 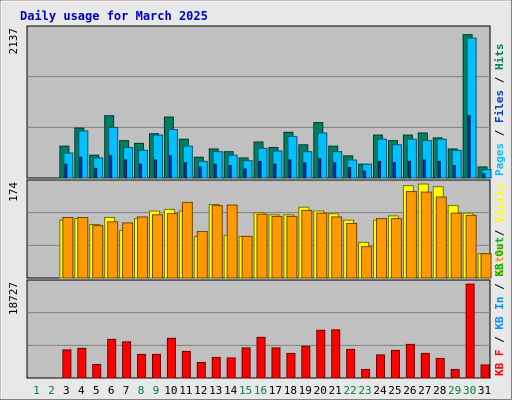 What do you see at coordinates (13, 41) in the screenshot?
I see `y-max-label: 2137` at bounding box center [13, 41].